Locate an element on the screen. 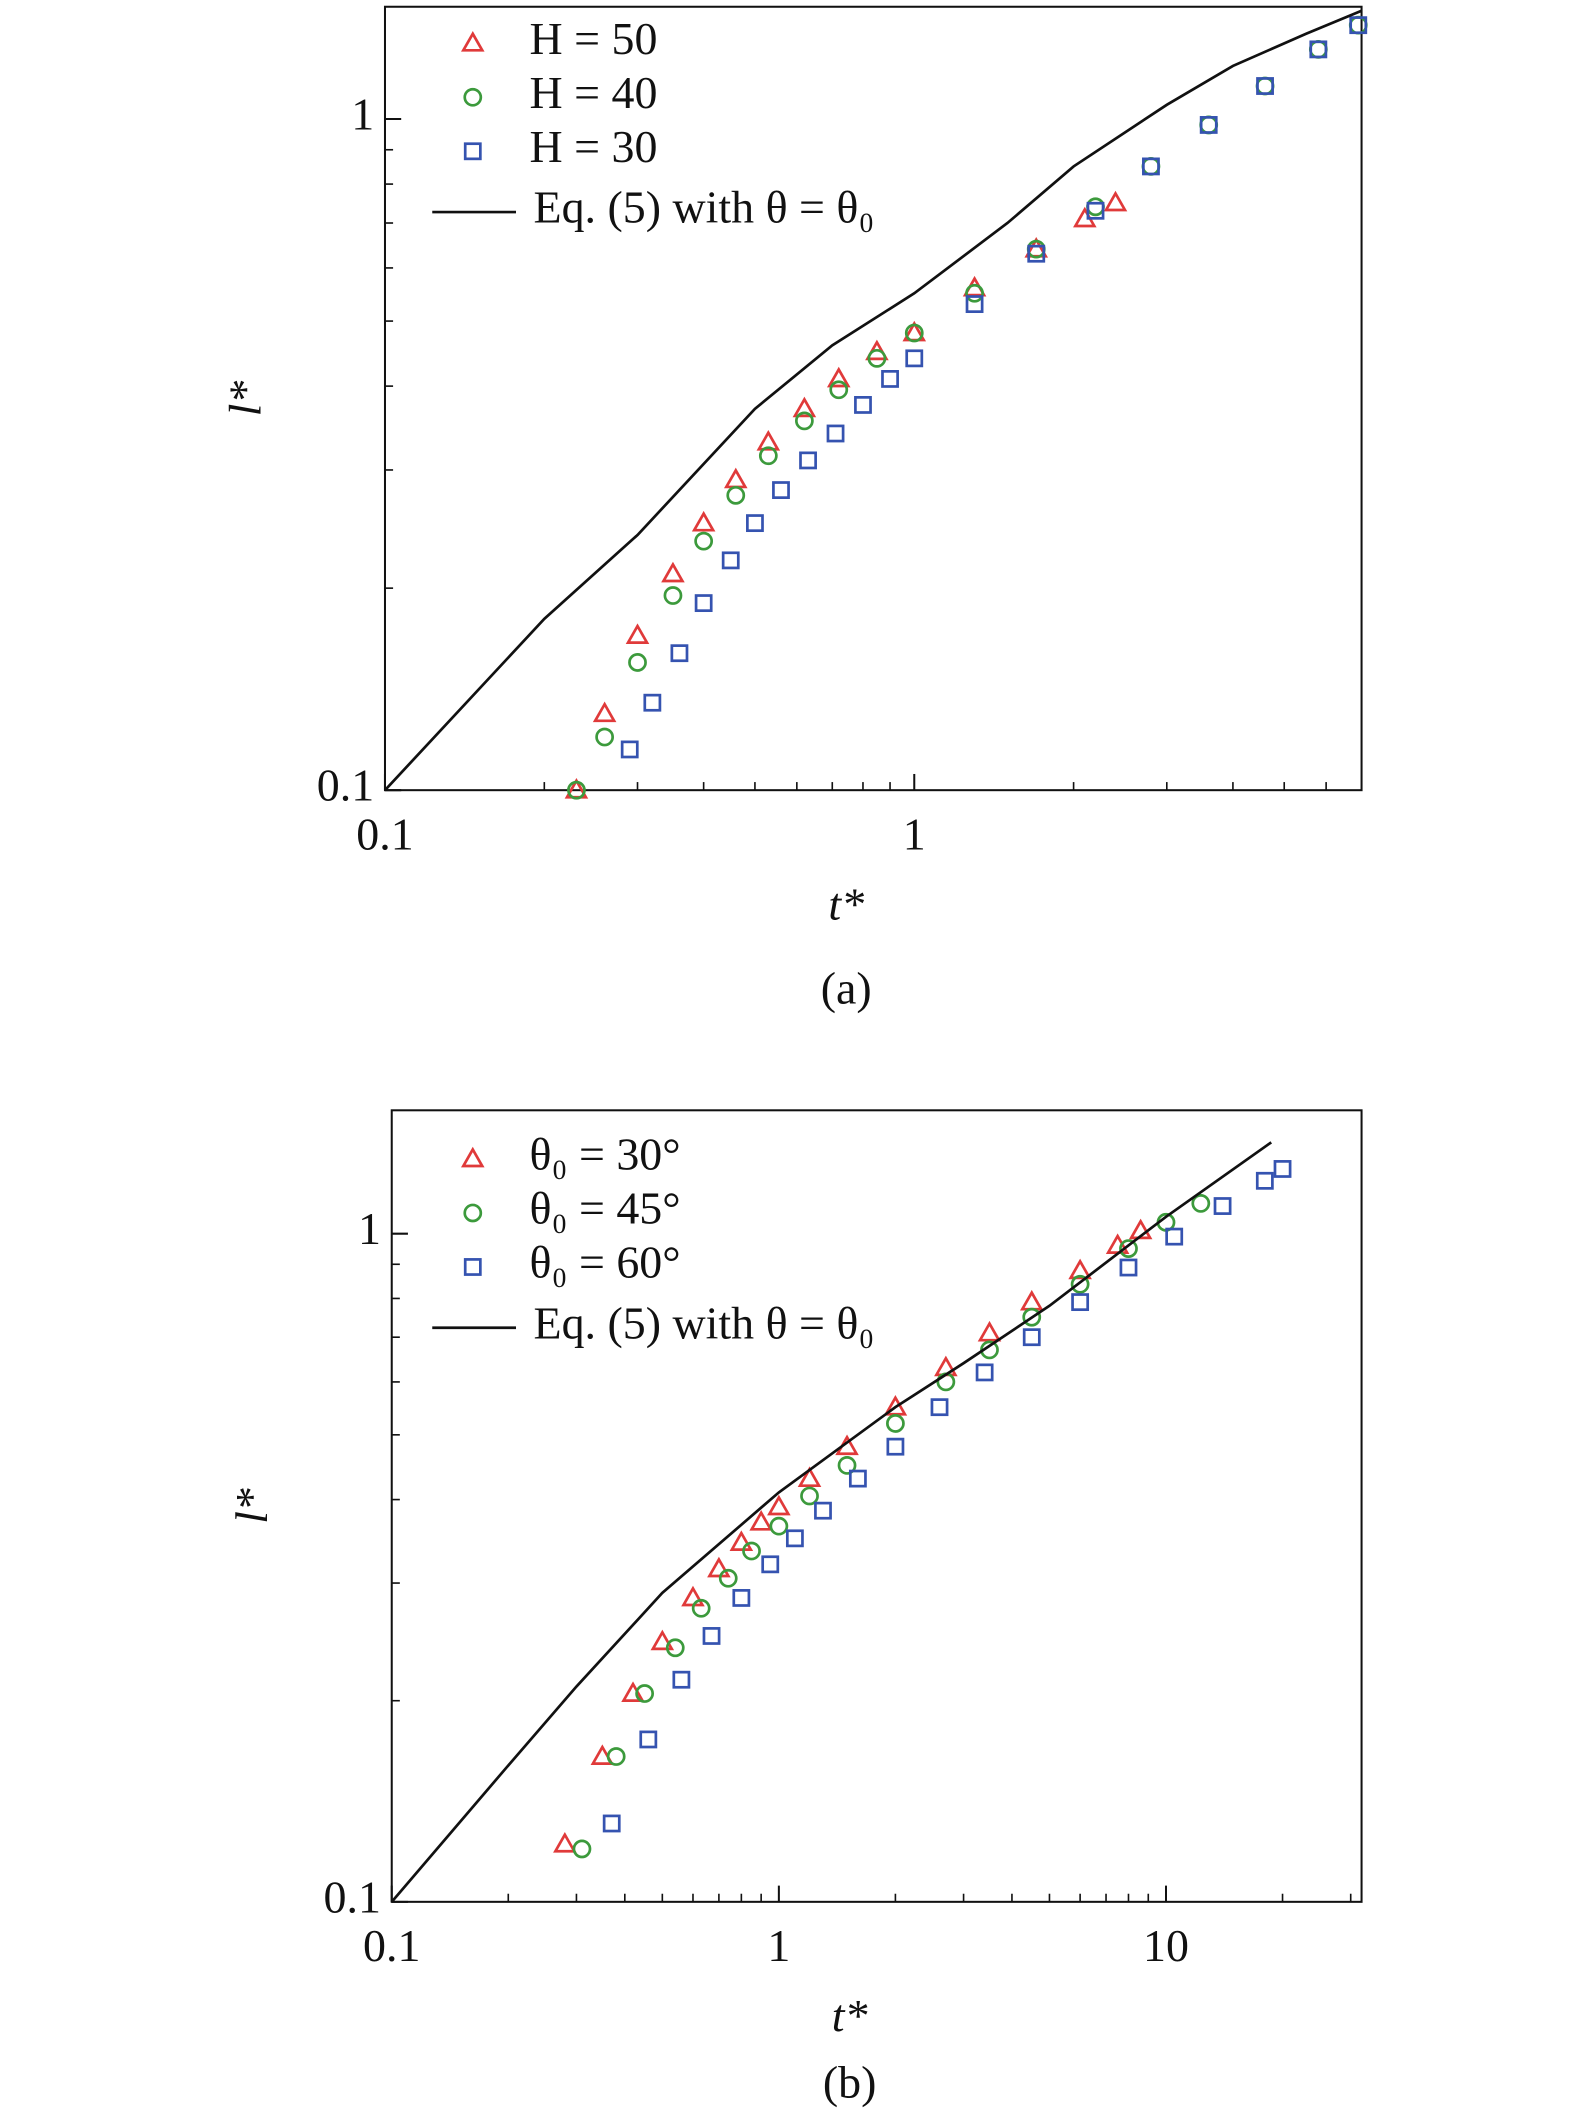 The width and height of the screenshot is (1575, 2122). legend-label: H = 40 is located at coordinates (594, 92).